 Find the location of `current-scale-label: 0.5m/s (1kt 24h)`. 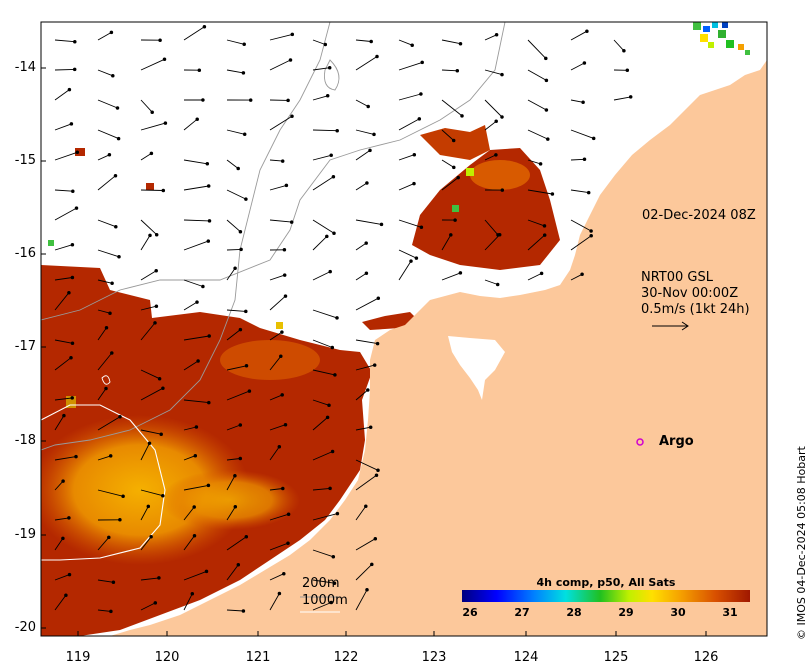

current-scale-label: 0.5m/s (1kt 24h) is located at coordinates (695, 309).